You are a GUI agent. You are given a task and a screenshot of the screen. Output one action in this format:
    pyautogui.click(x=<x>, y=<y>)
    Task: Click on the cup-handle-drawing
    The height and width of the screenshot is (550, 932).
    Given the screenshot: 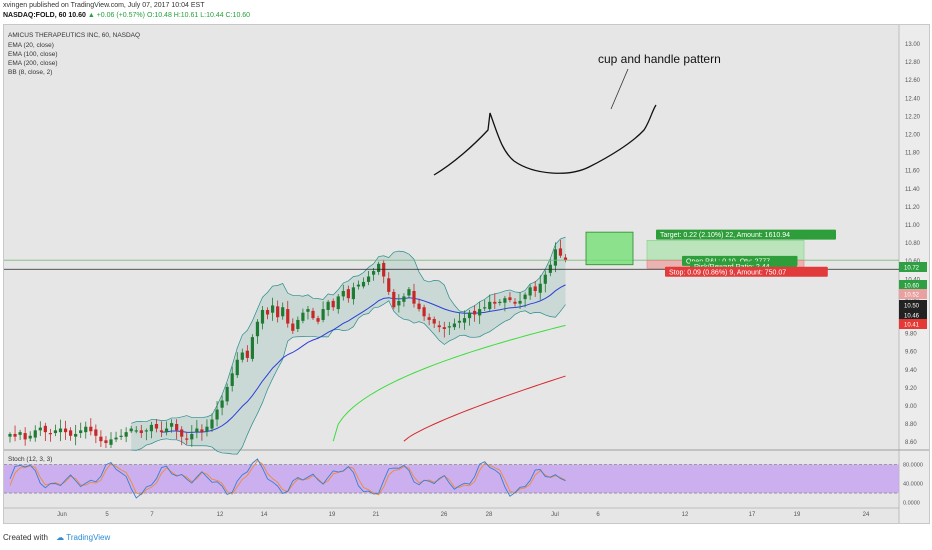 What is the action you would take?
    pyautogui.click(x=545, y=140)
    